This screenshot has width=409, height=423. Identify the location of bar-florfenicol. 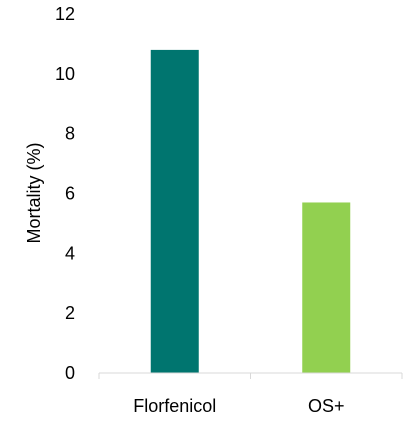
(174, 211).